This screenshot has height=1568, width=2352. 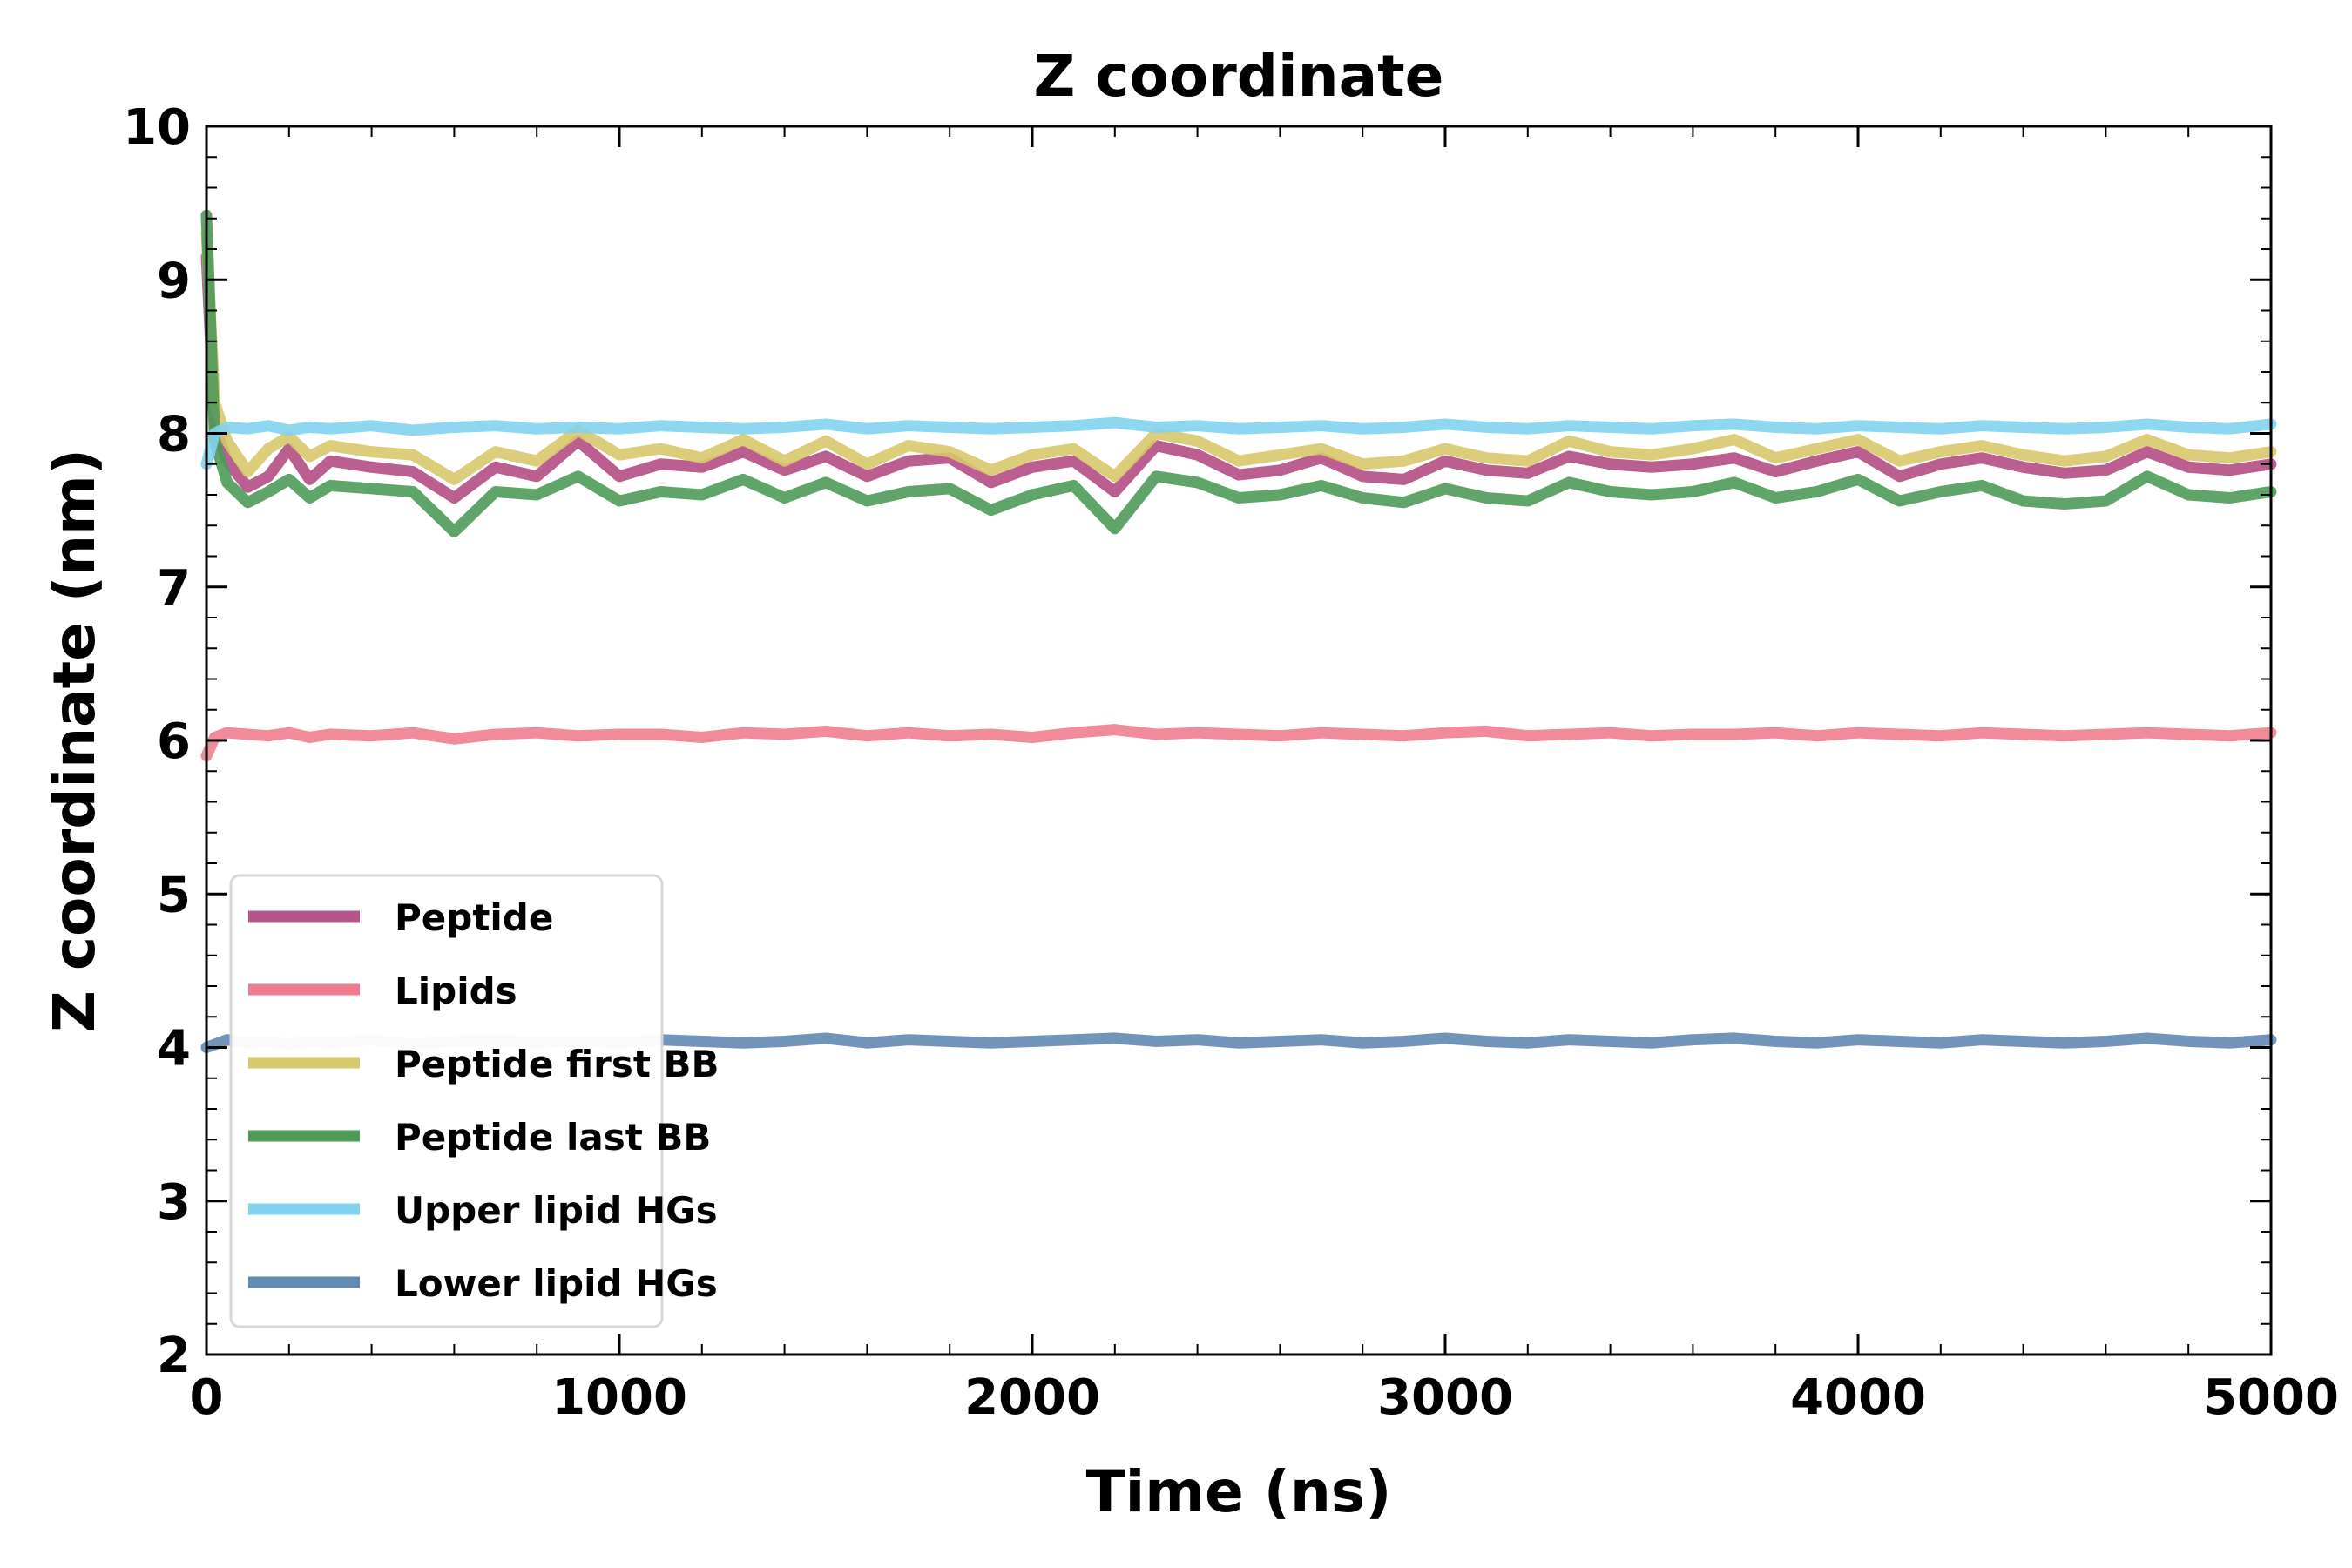 I want to click on y-tick-label: 4, so click(x=174, y=1049).